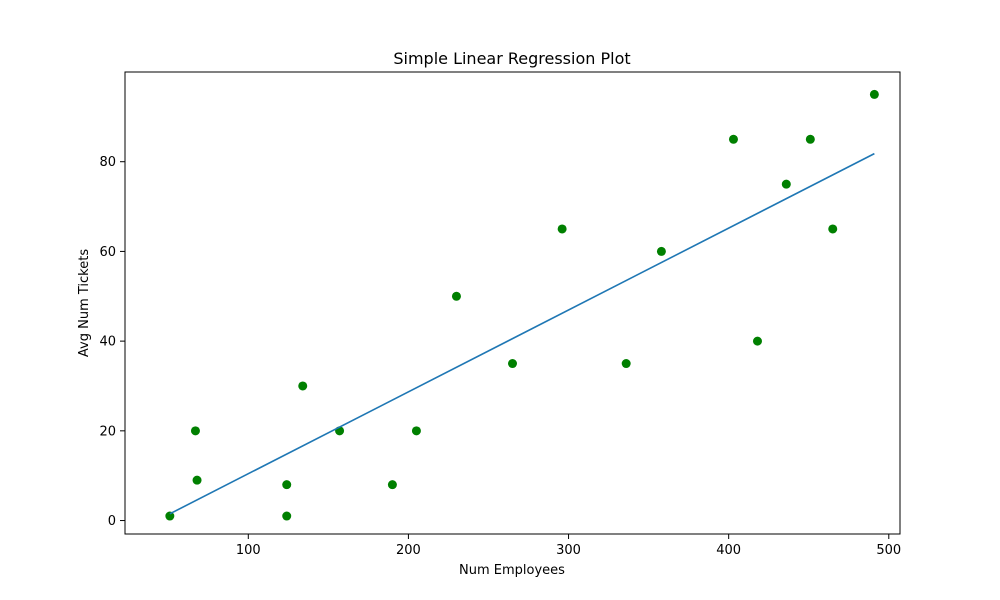 The height and width of the screenshot is (600, 1000). Describe the element at coordinates (888, 550) in the screenshot. I see `x-tick-label: 500` at that location.